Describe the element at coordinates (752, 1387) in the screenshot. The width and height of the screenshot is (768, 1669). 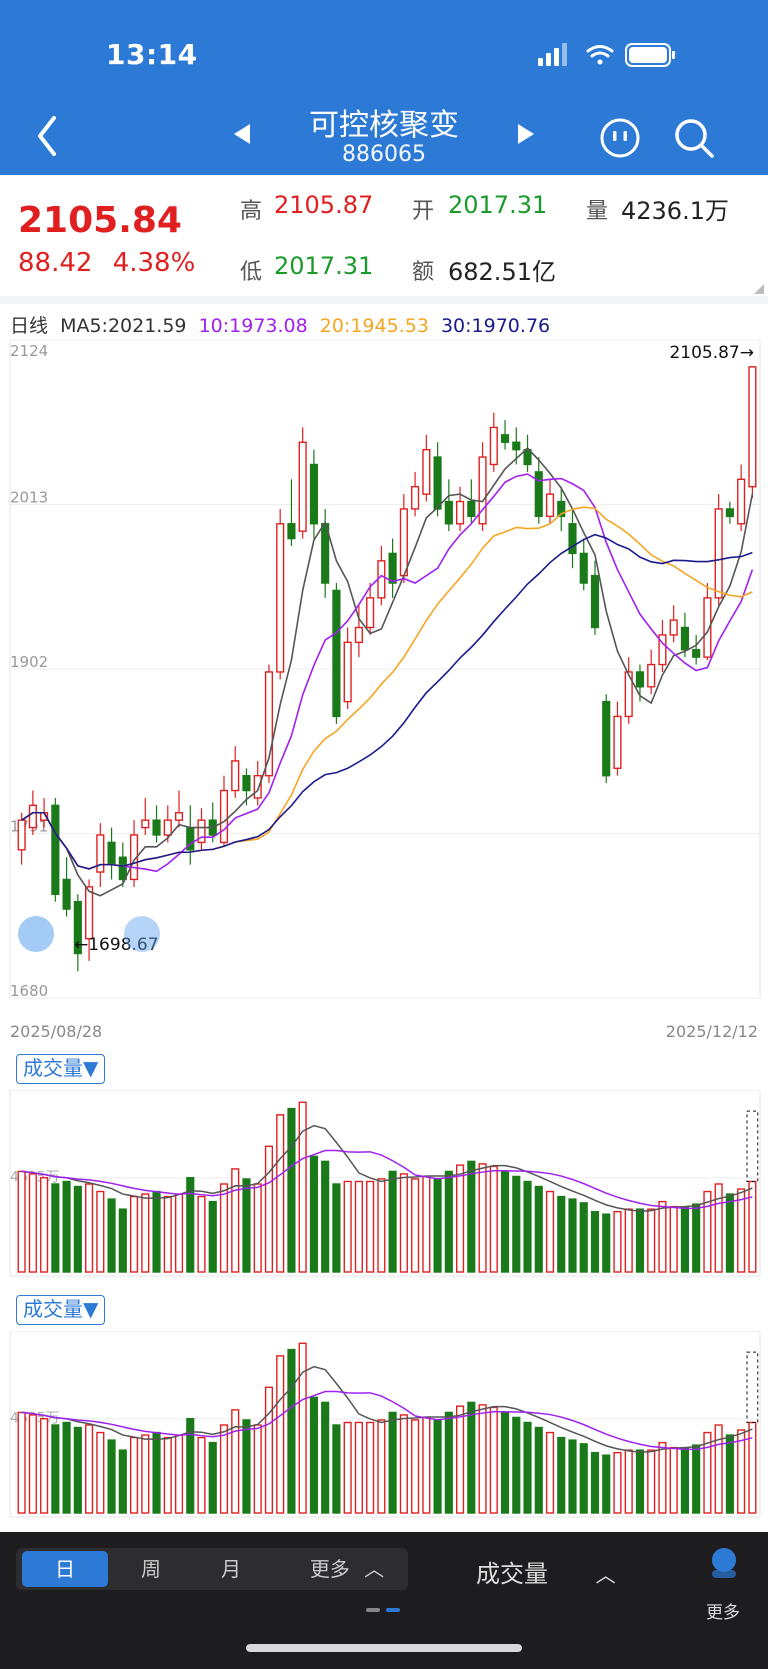
I see `forecast-volume-box` at that location.